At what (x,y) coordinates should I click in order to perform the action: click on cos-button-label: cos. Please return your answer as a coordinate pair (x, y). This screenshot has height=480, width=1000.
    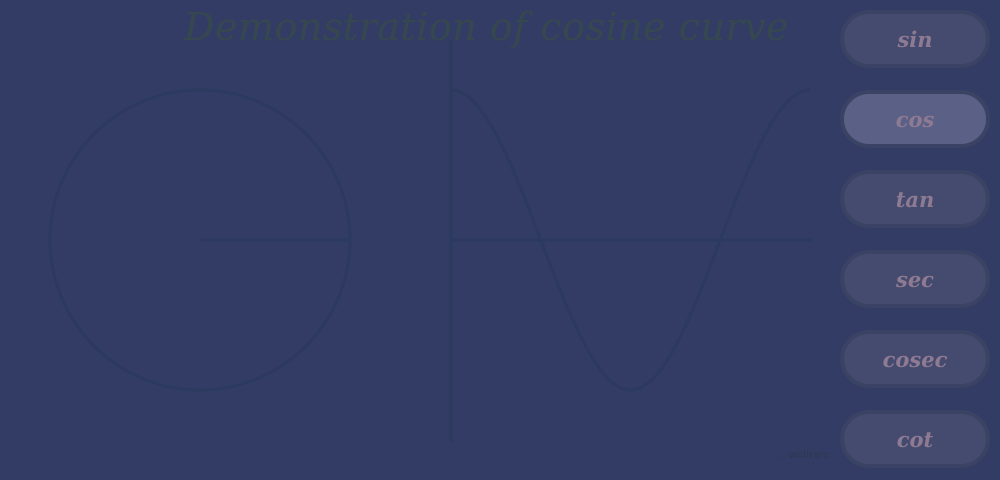
    Looking at the image, I should click on (915, 119).